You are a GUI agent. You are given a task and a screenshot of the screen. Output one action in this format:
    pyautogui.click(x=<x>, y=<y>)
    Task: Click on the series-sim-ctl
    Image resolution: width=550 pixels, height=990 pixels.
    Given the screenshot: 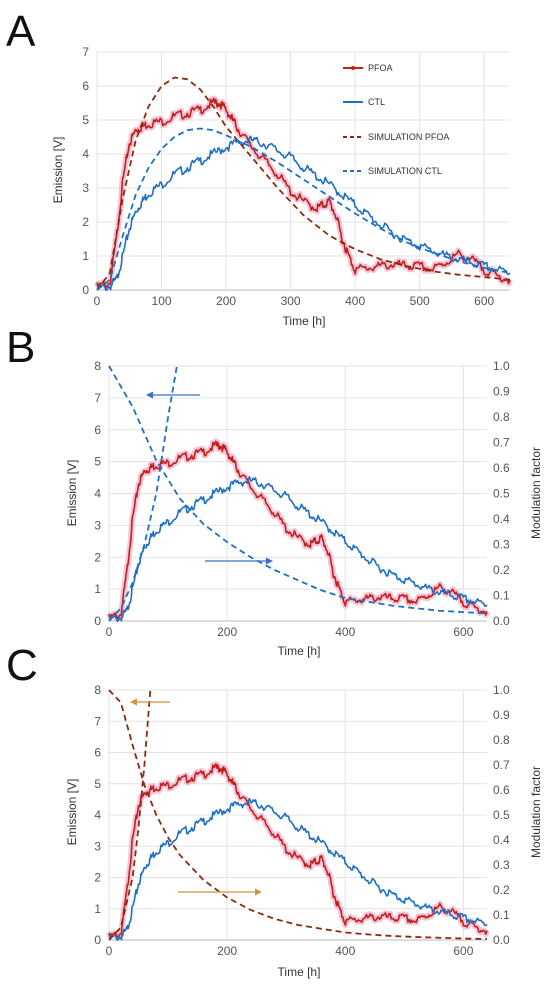 What is the action you would take?
    pyautogui.click(x=303, y=209)
    